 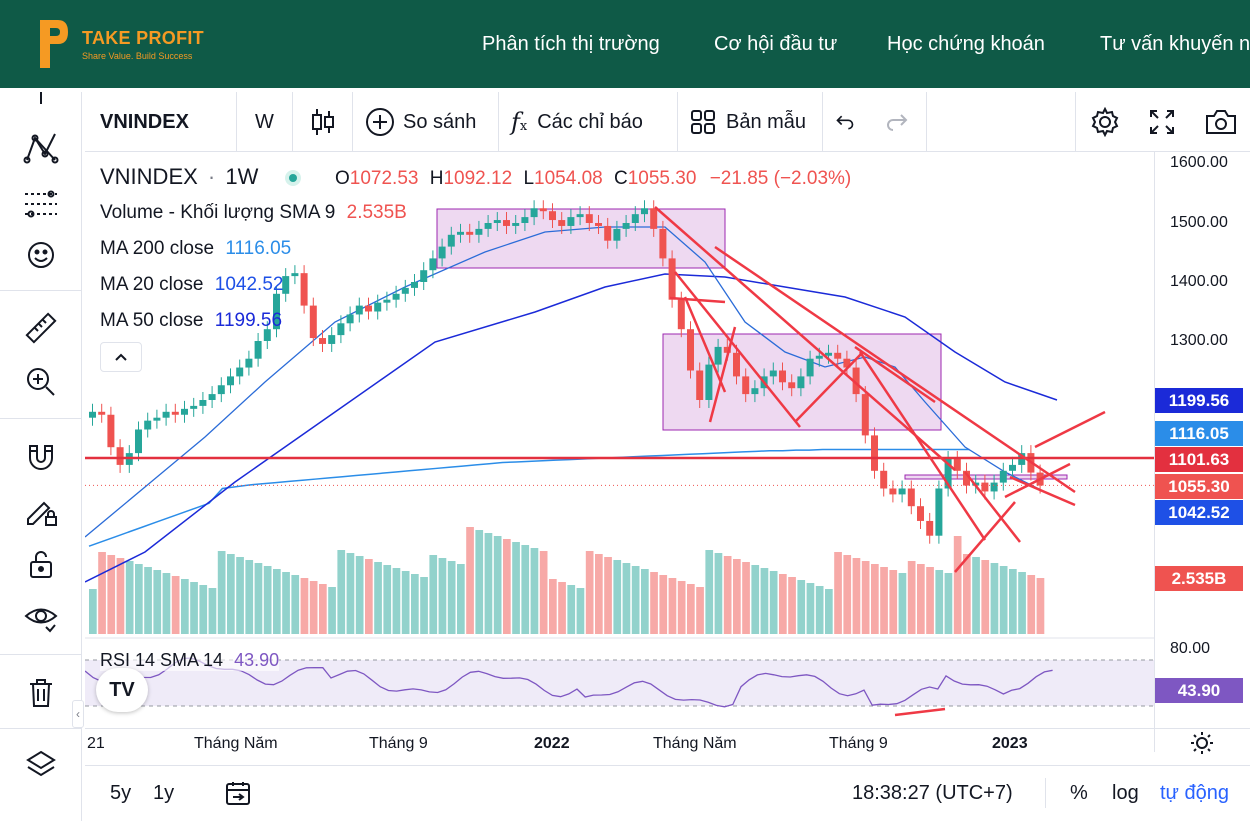 I want to click on emoji-icon, so click(x=41, y=255).